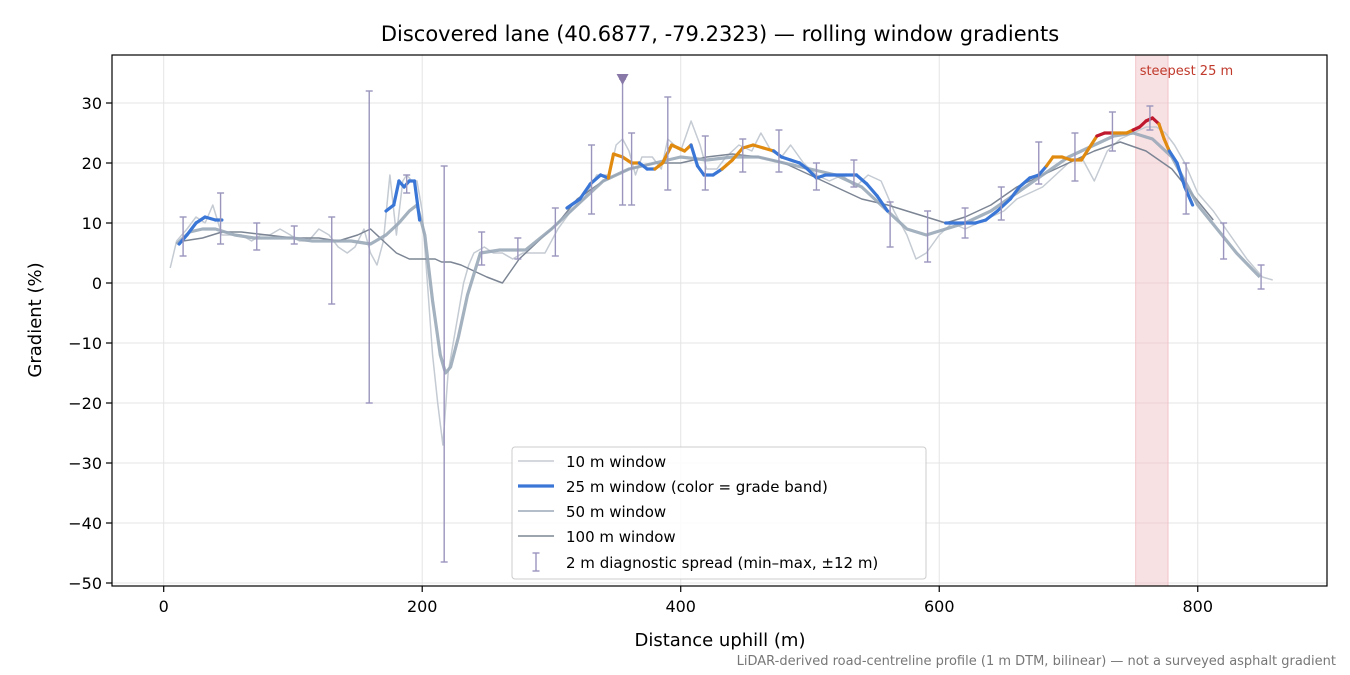 The image size is (1350, 675). Describe the element at coordinates (616, 512) in the screenshot. I see `legend-label-50m: 50 m window` at that location.